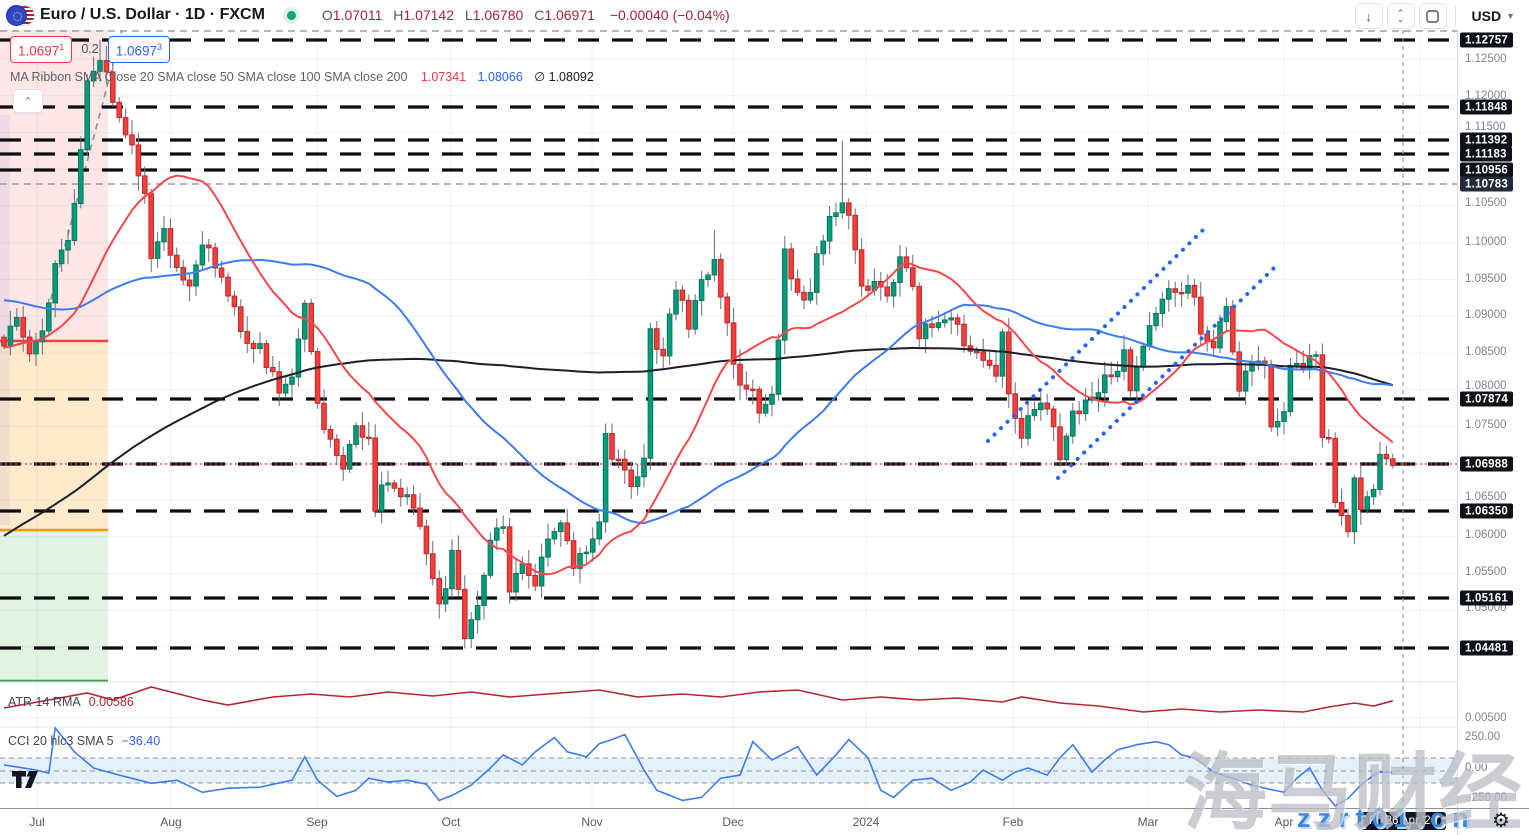  What do you see at coordinates (564, 77) in the screenshot?
I see `ma-value-avg: ∅ 1.08092` at bounding box center [564, 77].